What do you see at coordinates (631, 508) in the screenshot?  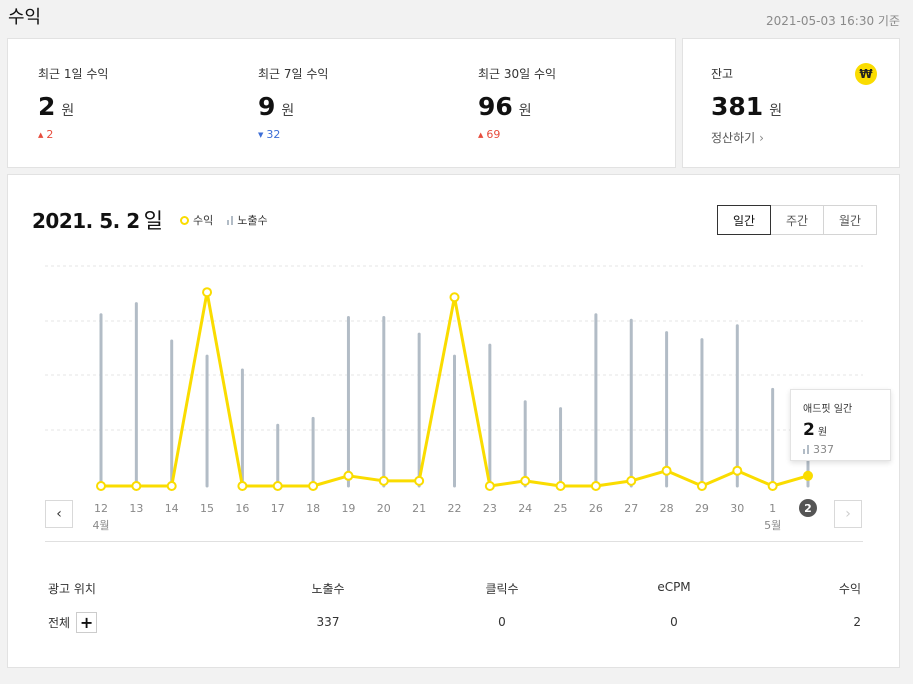 I see `x-tick-label: 27` at bounding box center [631, 508].